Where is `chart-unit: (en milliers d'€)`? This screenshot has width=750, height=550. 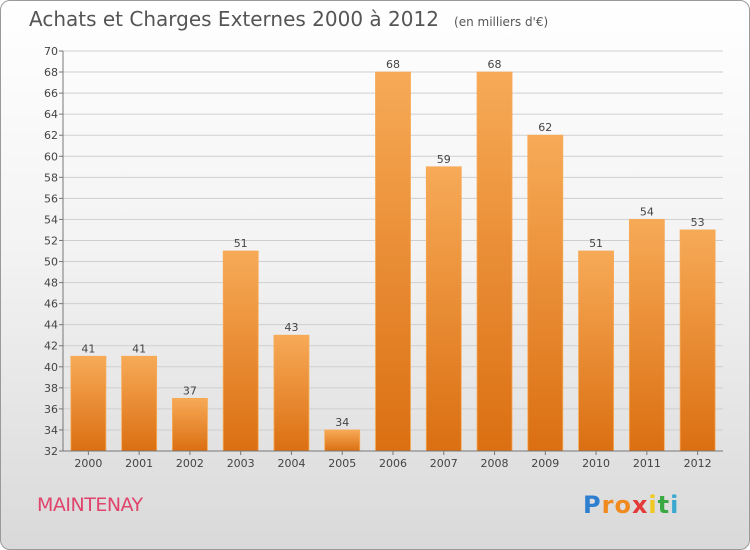 chart-unit: (en milliers d'€) is located at coordinates (501, 22).